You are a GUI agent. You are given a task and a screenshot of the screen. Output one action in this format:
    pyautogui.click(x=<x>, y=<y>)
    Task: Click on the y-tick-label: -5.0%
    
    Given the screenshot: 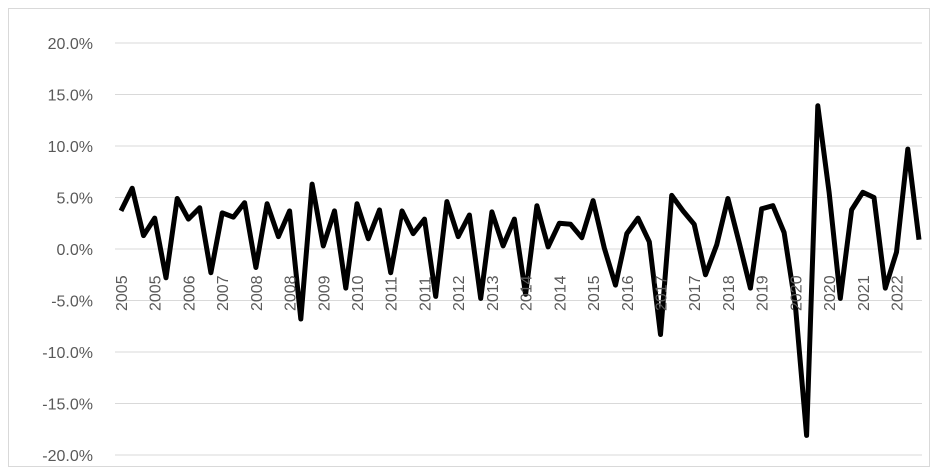 What is the action you would take?
    pyautogui.click(x=72, y=302)
    